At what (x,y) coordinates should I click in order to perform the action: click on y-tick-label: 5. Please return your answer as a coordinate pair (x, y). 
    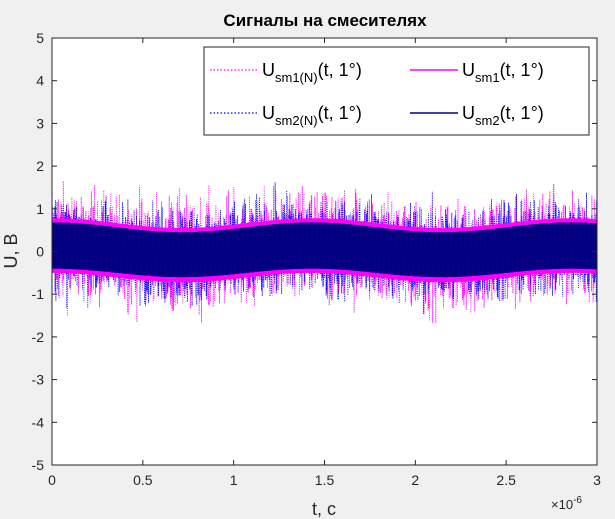
    Looking at the image, I should click on (40, 38).